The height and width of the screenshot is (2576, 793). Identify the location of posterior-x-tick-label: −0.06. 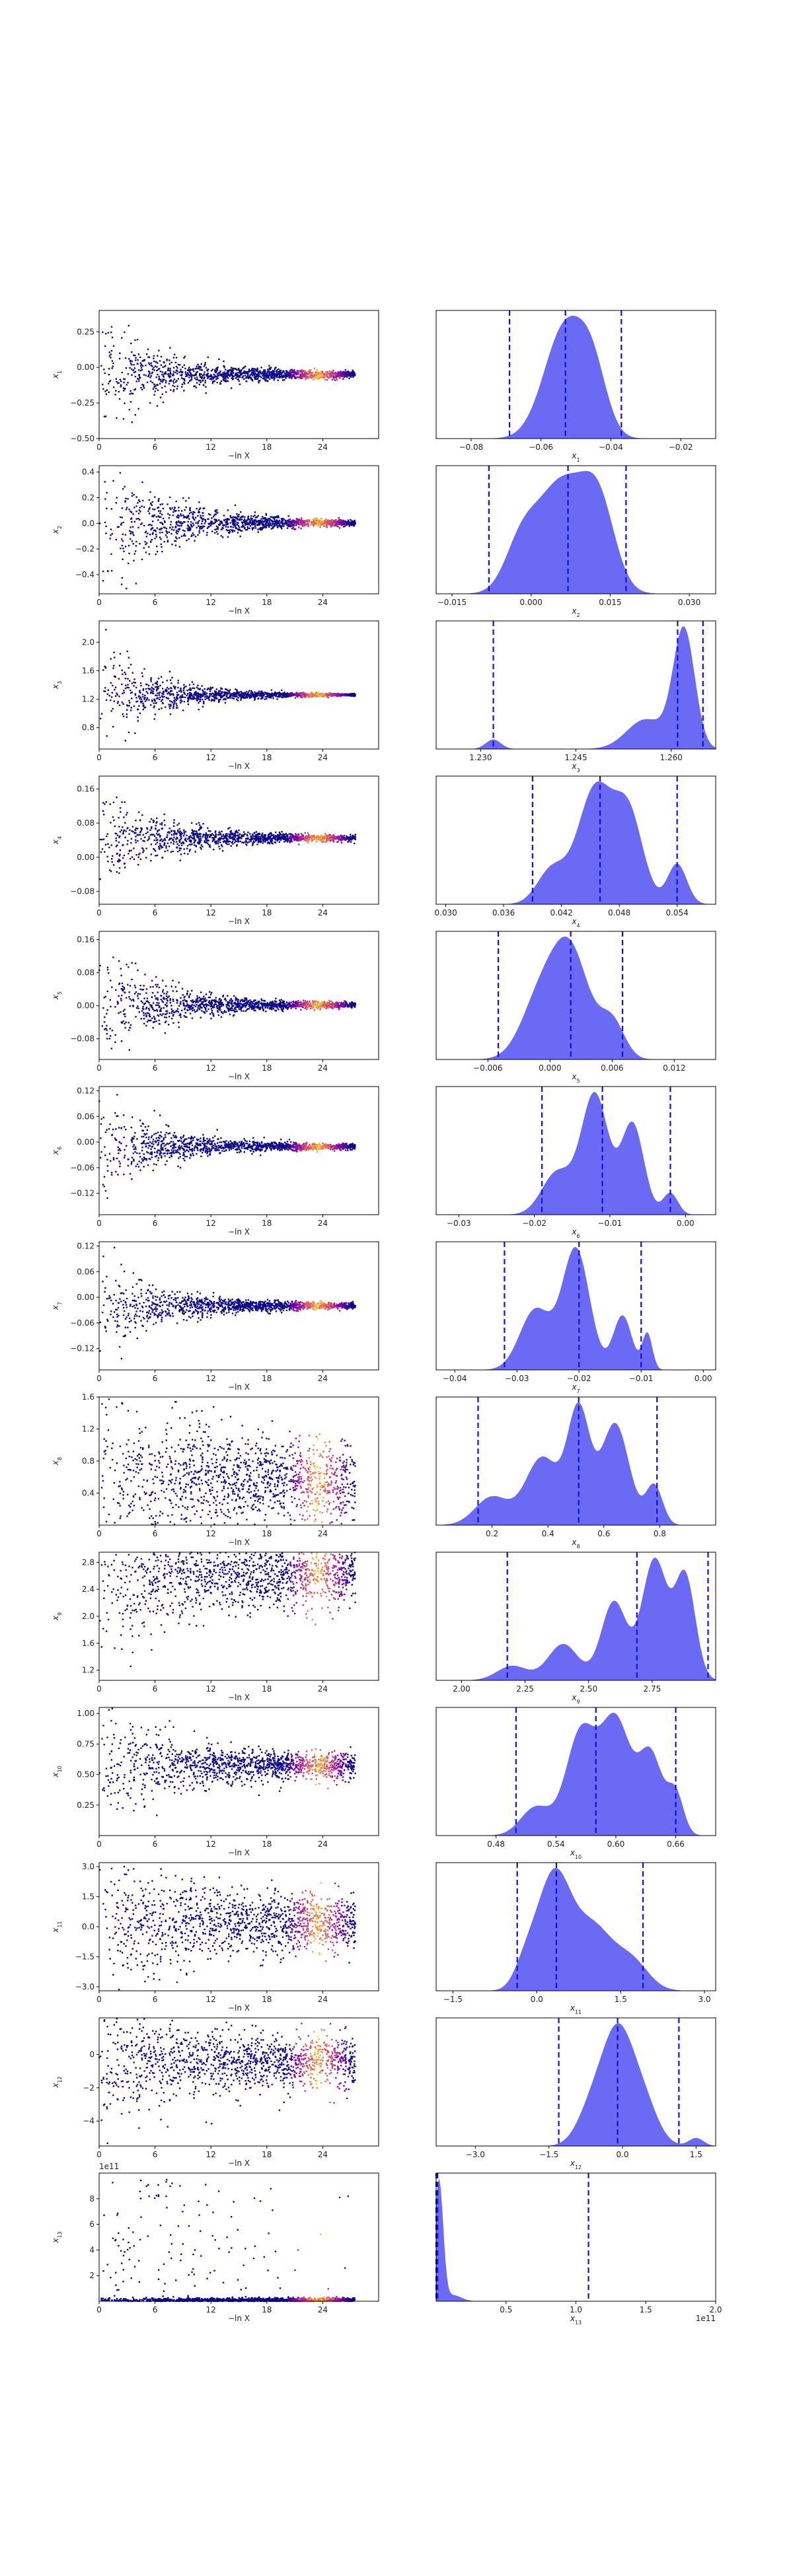
(541, 448).